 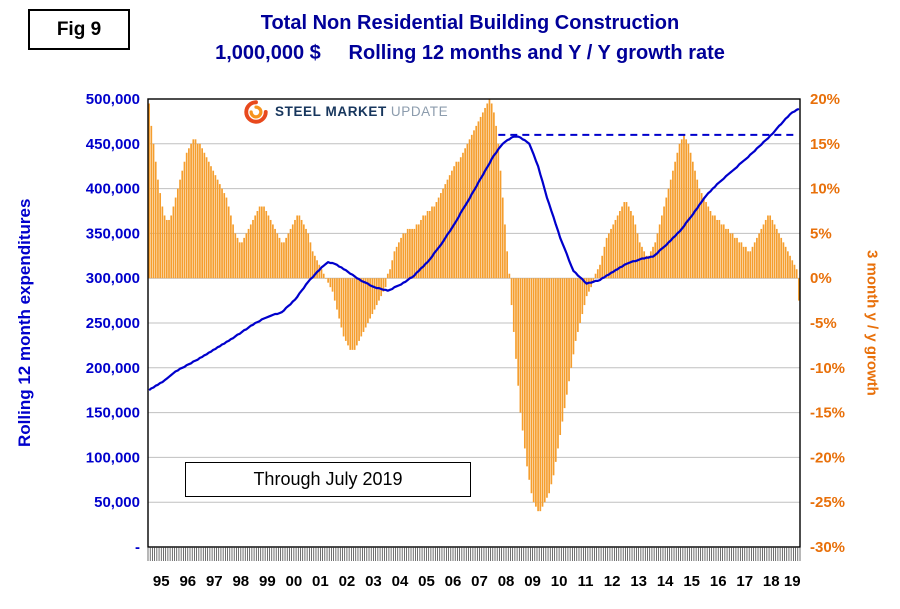 What do you see at coordinates (294, 581) in the screenshot?
I see `year-label: 00` at bounding box center [294, 581].